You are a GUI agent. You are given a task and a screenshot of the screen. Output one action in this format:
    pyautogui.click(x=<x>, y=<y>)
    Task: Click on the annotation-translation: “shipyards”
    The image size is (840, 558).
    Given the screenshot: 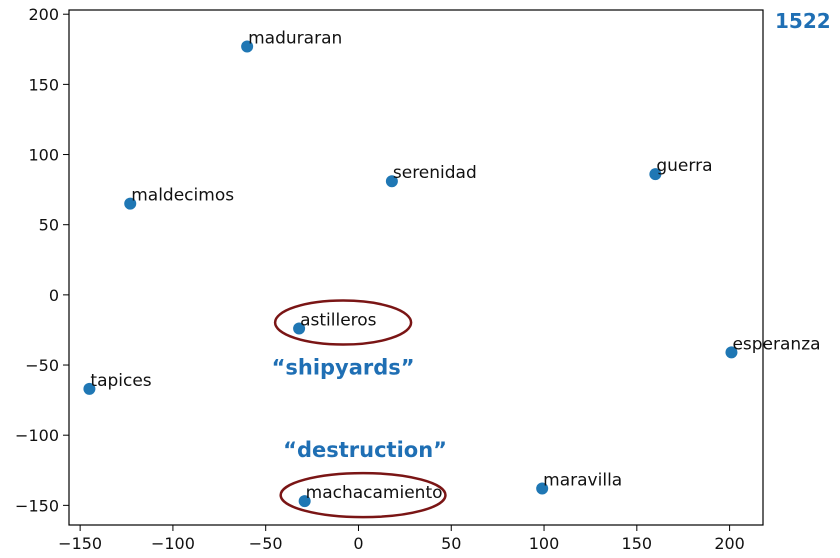 What is the action you would take?
    pyautogui.click(x=343, y=368)
    